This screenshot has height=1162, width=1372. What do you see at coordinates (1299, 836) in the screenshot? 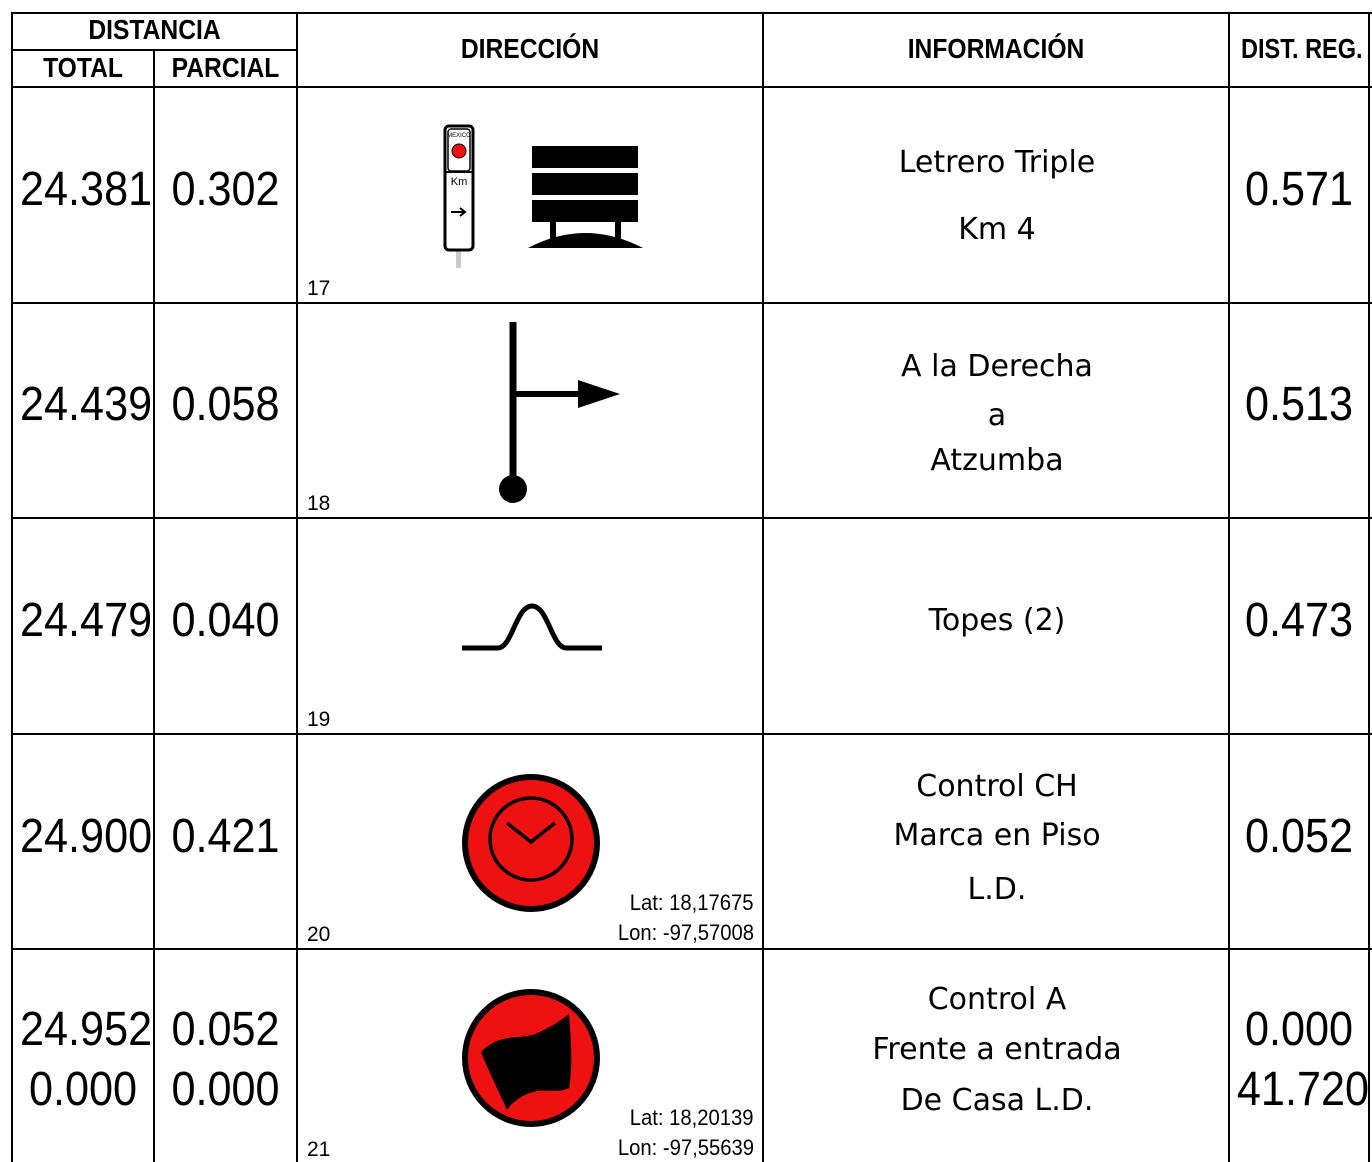
I see `dist-reg-value: 0.052` at bounding box center [1299, 836].